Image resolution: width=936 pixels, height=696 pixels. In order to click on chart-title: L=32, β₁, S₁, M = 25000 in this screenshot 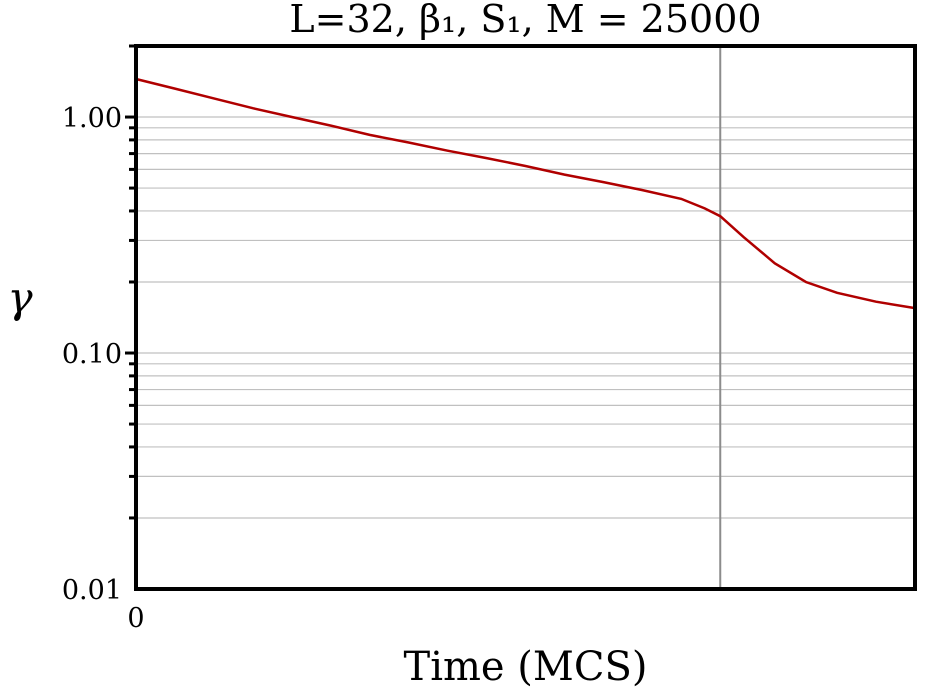, I will do `click(525, 20)`.